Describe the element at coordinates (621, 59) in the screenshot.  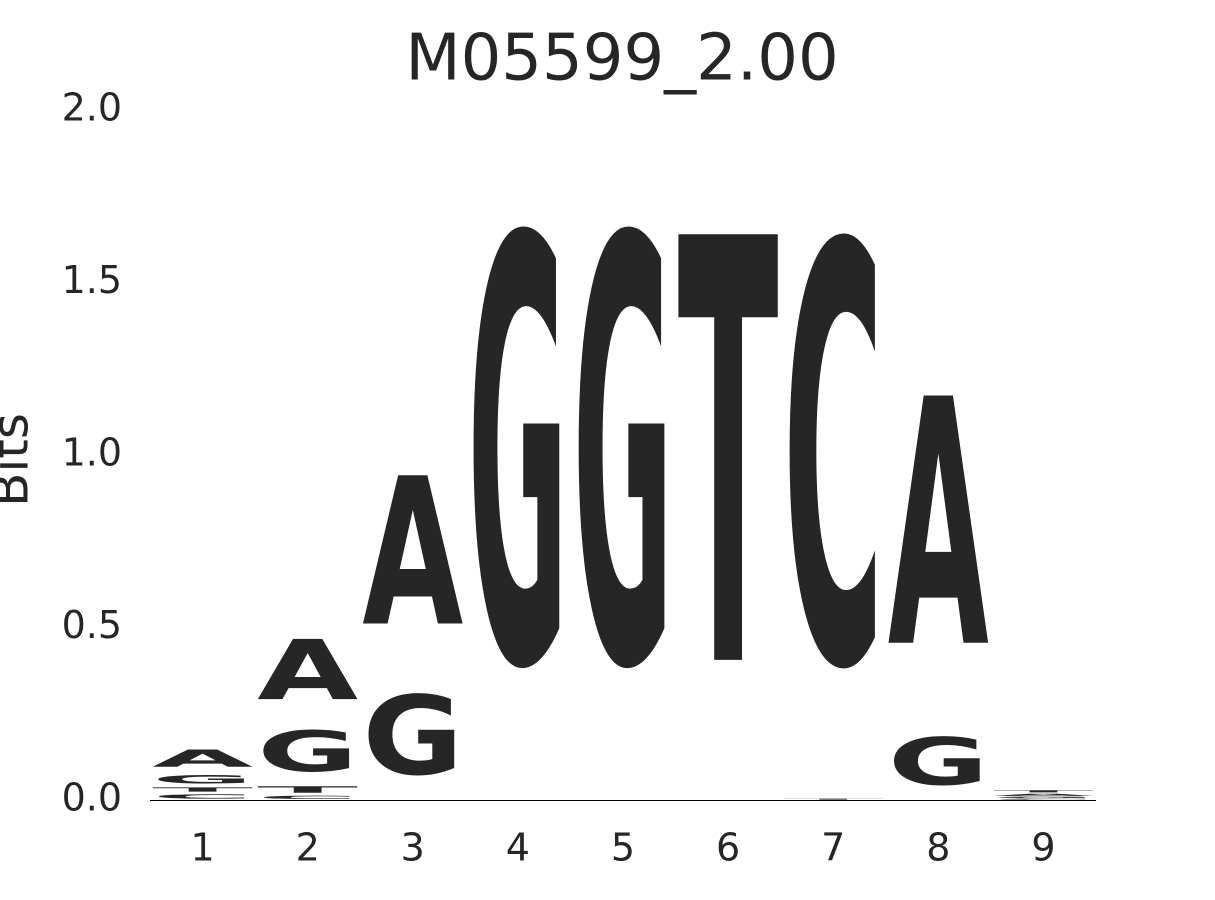
I see `chart-title: M05599_2.00` at that location.